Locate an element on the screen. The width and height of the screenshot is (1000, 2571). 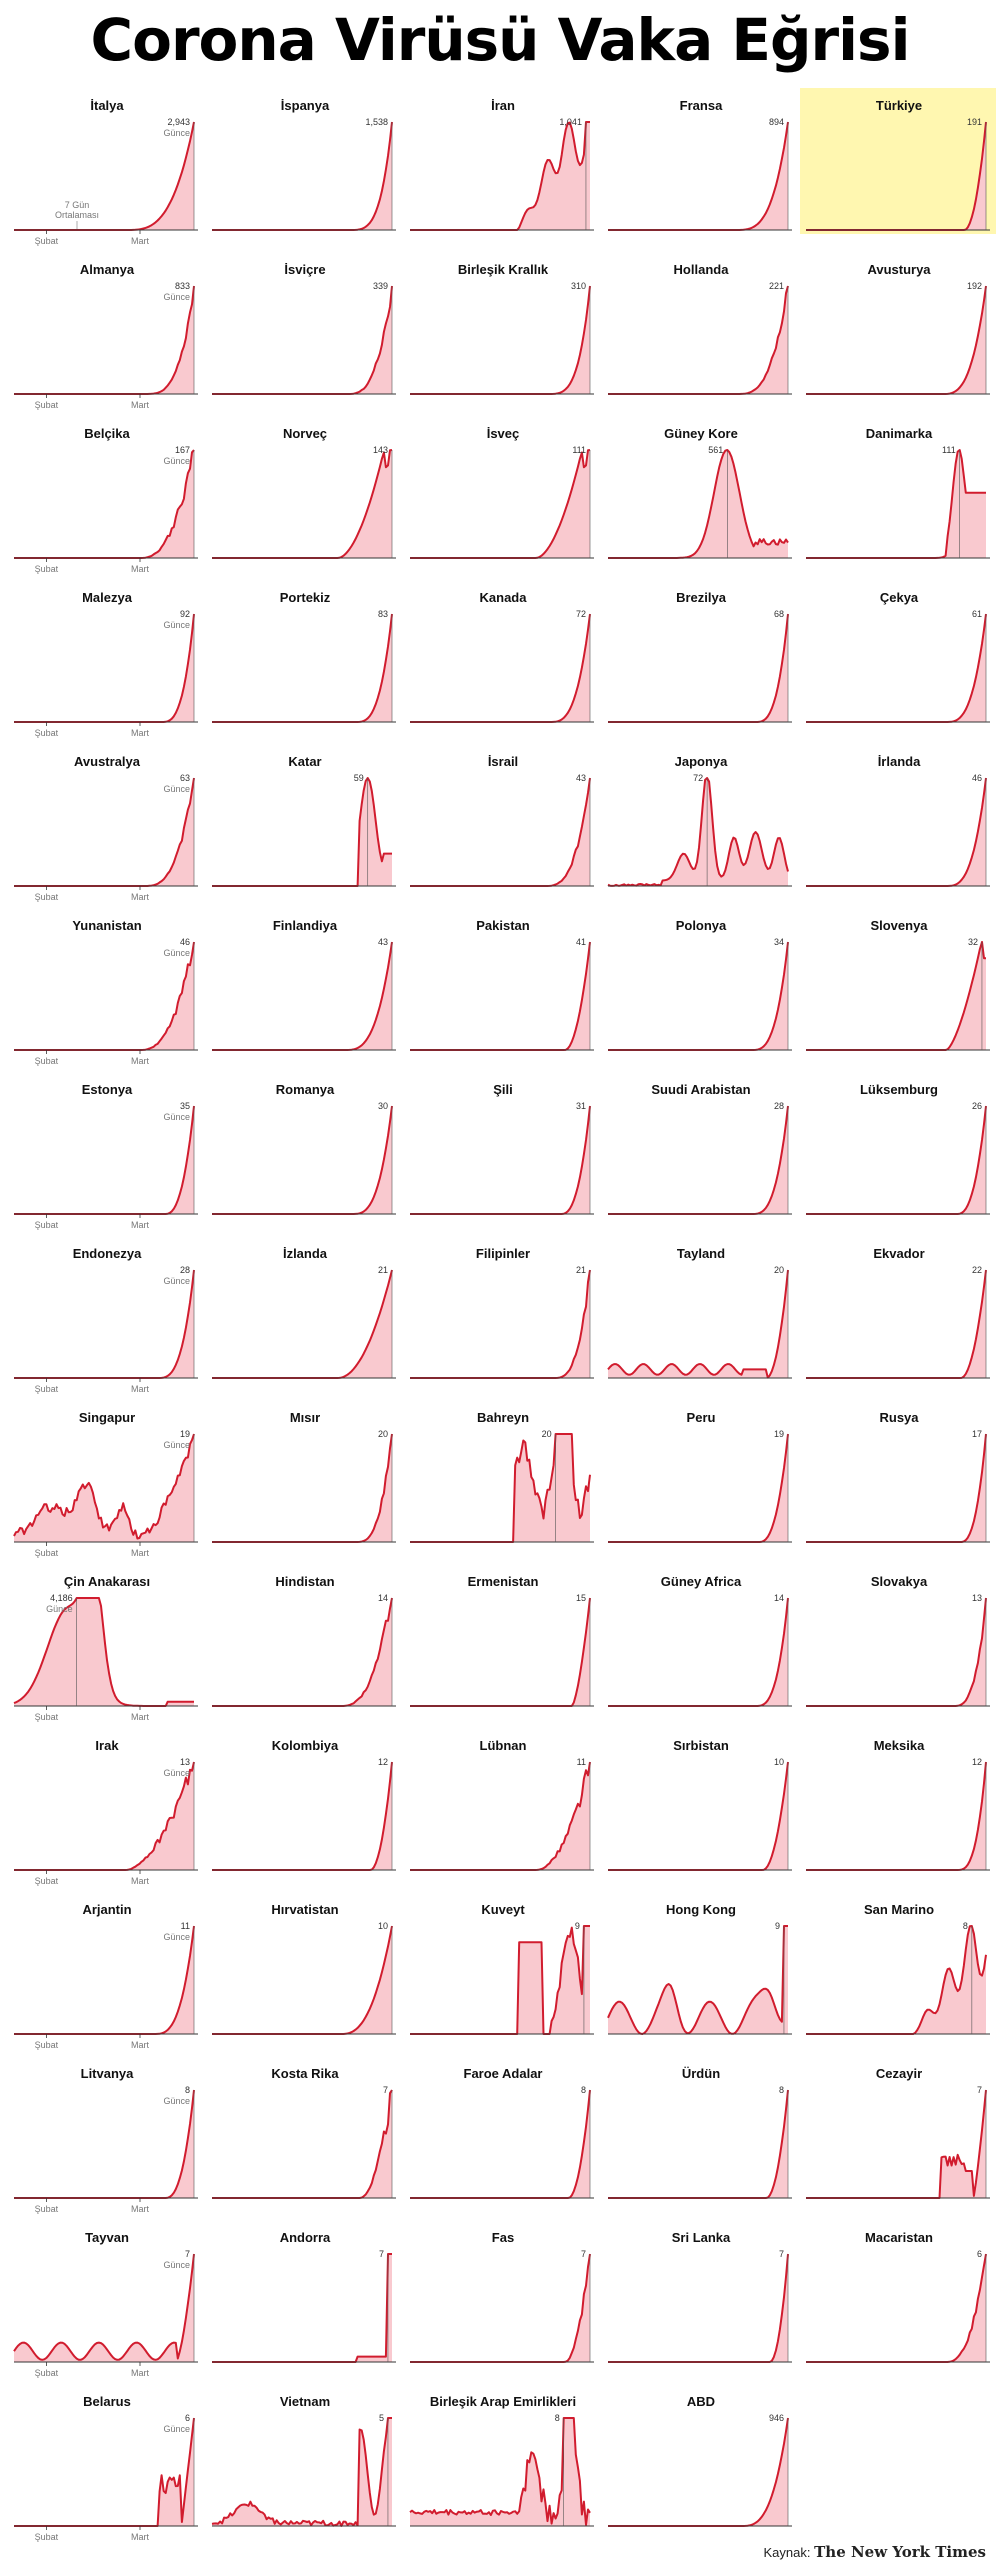
chart-peru: Peru 19 is located at coordinates (700, 1476).